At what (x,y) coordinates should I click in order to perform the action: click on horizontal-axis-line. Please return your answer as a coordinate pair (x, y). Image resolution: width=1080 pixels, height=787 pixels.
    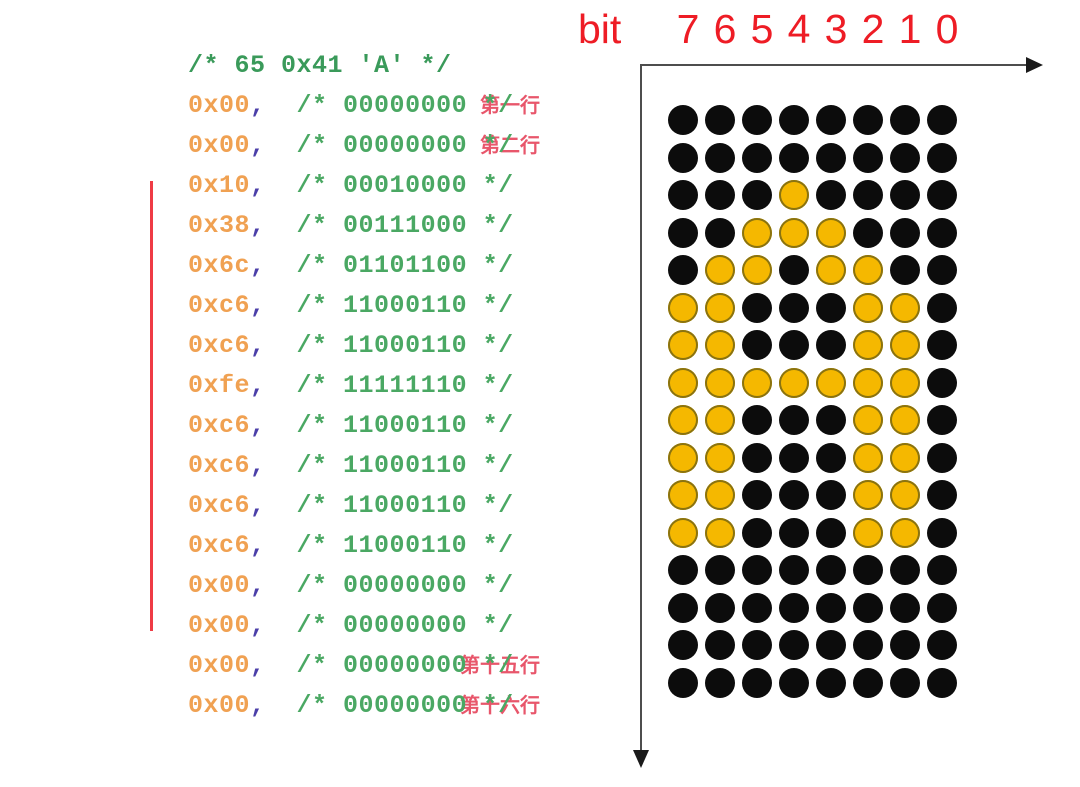
    Looking at the image, I should click on (835, 65).